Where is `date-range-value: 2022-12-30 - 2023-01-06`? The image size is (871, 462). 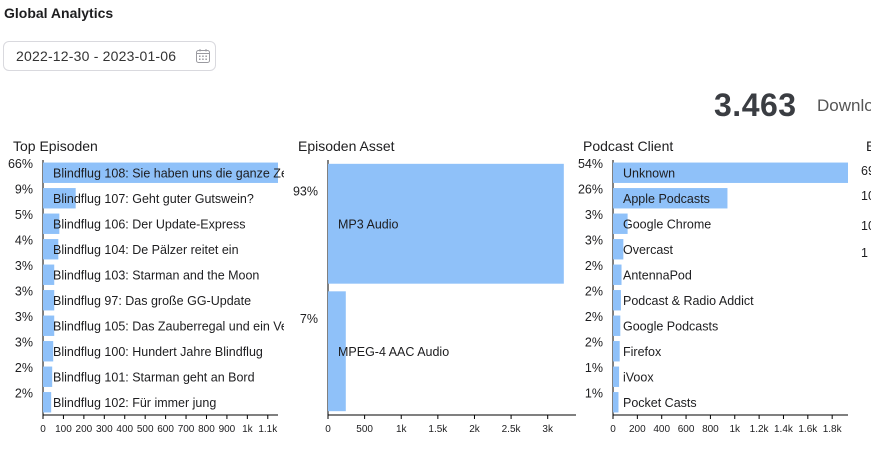 date-range-value: 2022-12-30 - 2023-01-06 is located at coordinates (96, 56).